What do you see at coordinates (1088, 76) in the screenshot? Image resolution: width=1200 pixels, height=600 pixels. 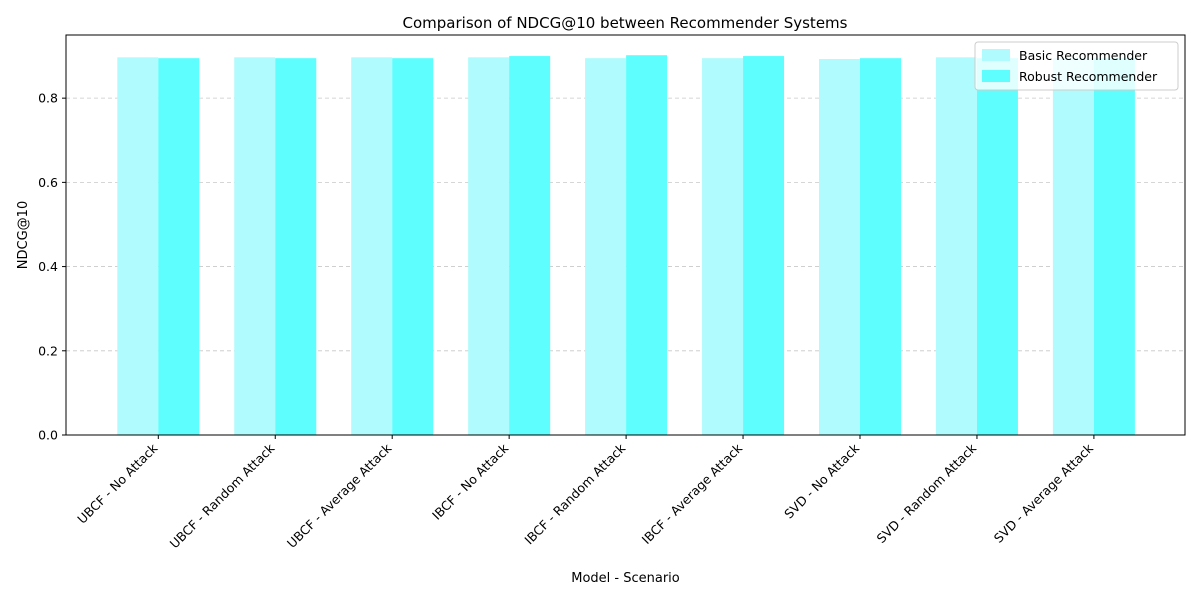 I see `legend-label-robust: Robust Recommender` at bounding box center [1088, 76].